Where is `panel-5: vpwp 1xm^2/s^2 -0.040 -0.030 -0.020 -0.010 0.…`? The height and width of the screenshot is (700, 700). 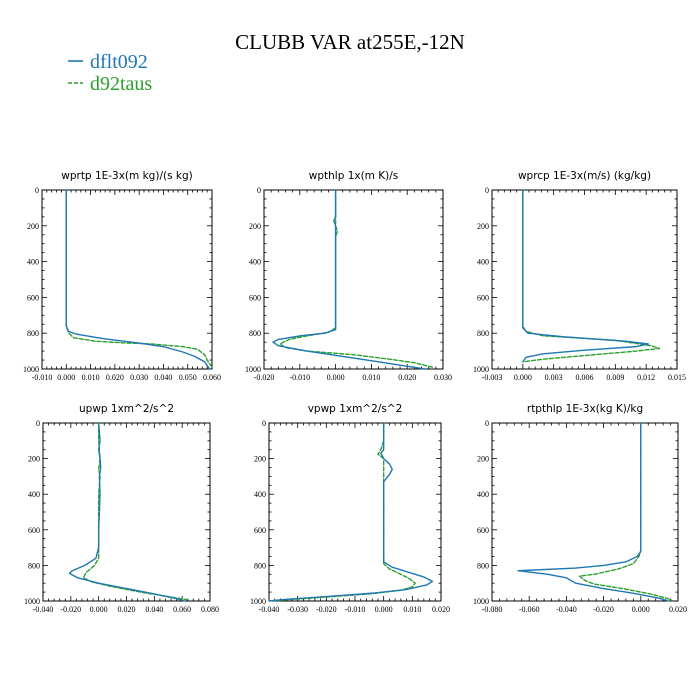
panel-5: vpwp 1xm^2/s^2 -0.040 -0.030 -0.020 -0.010 0.… is located at coordinates (350, 508).